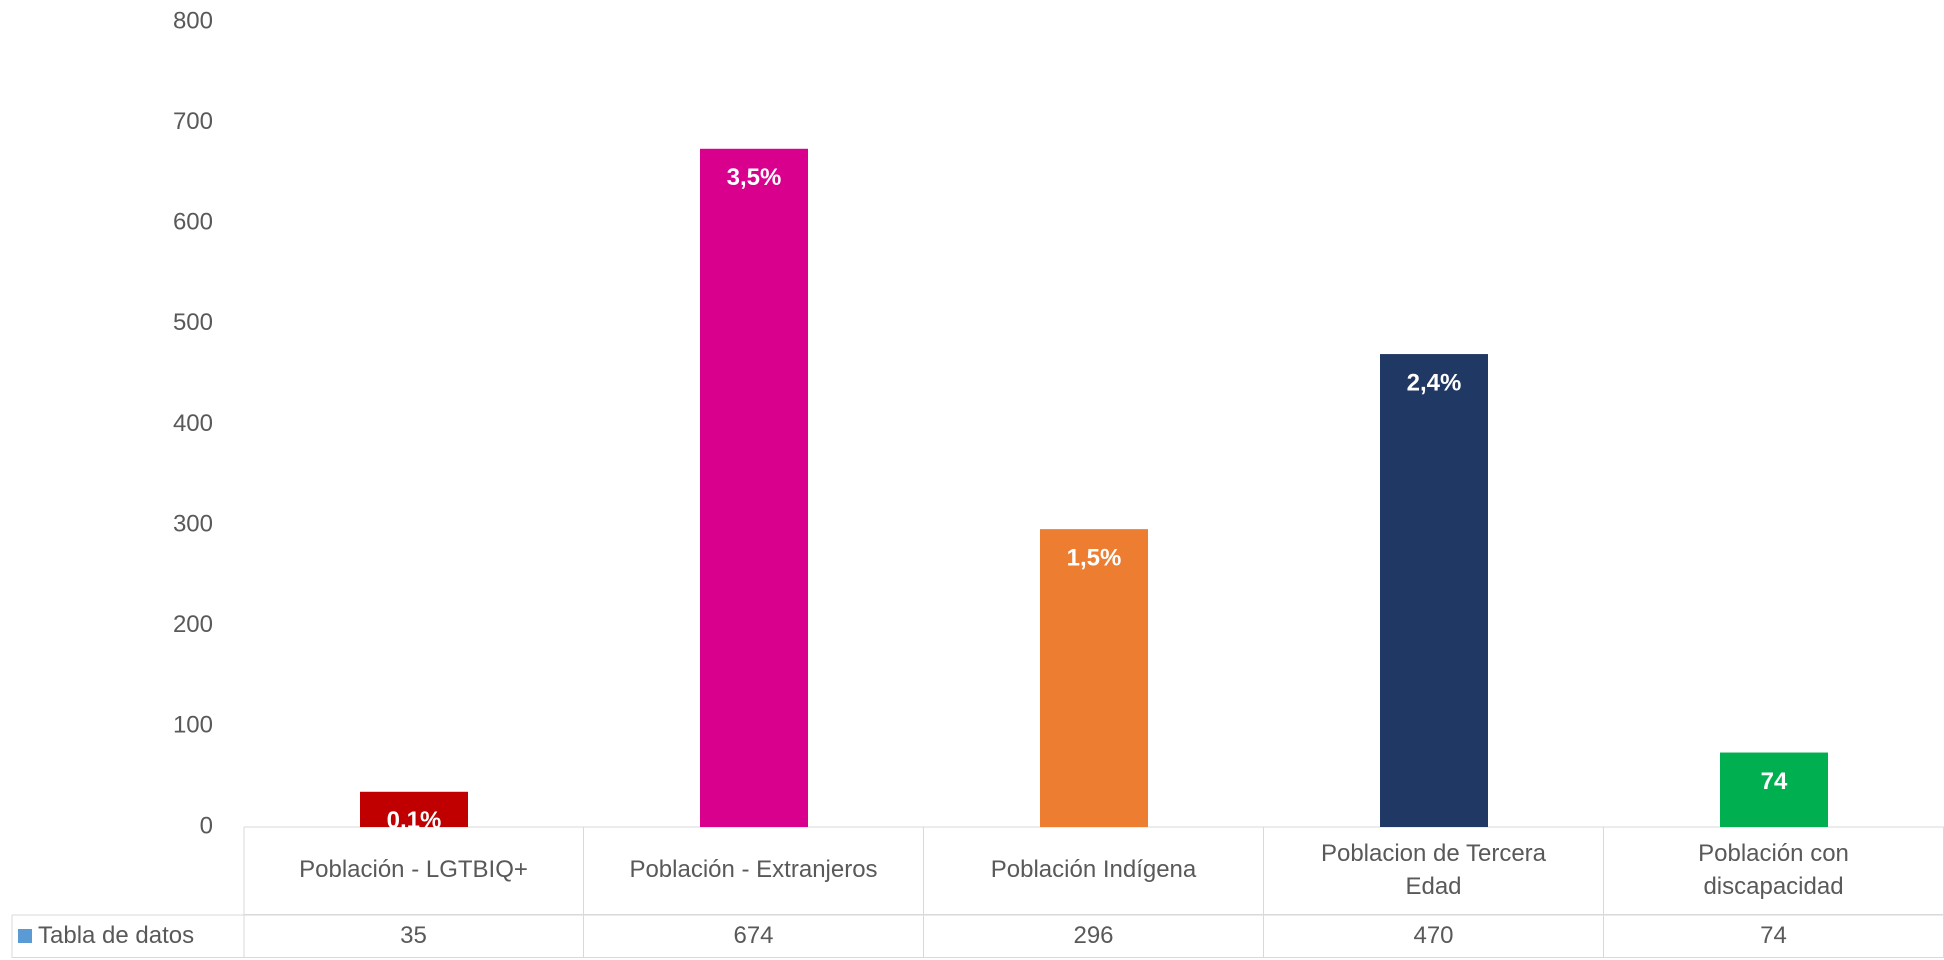  I want to click on legend-entry: Tabla de datos, so click(128, 936).